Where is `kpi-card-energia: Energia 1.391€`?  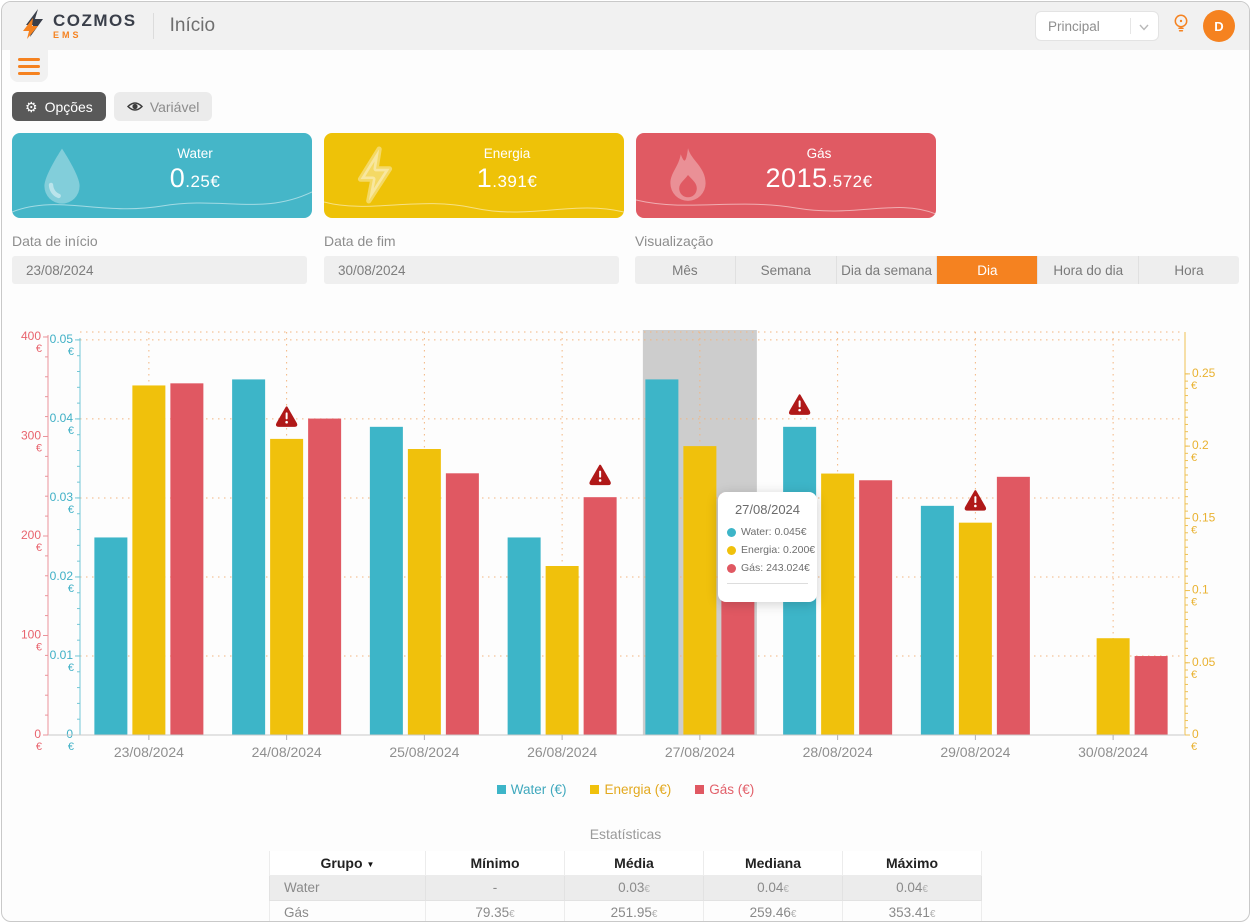
kpi-card-energia: Energia 1.391€ is located at coordinates (474, 175).